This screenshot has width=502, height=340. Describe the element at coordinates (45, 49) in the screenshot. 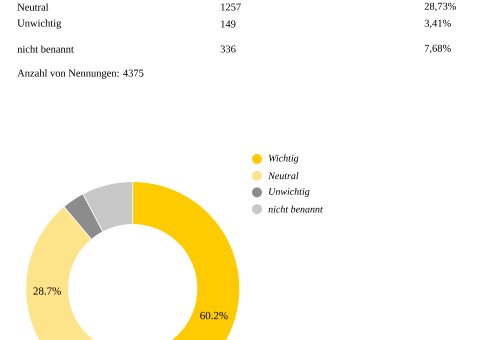

I see `text: nicht benannt` at that location.